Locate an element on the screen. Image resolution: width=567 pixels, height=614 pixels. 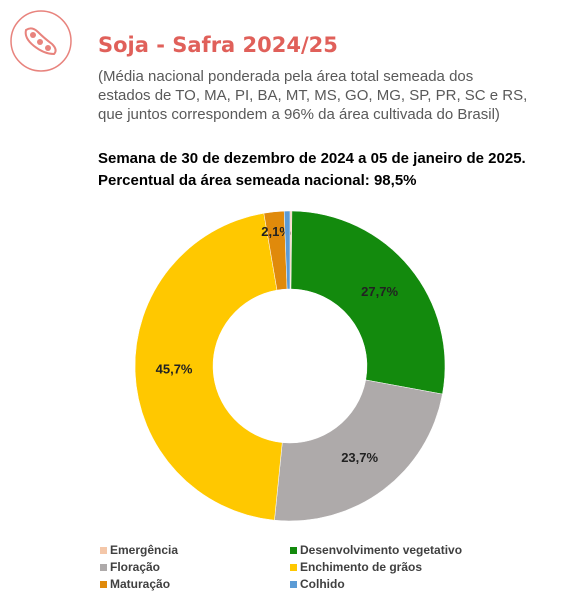
data-label: 27,7% is located at coordinates (379, 291).